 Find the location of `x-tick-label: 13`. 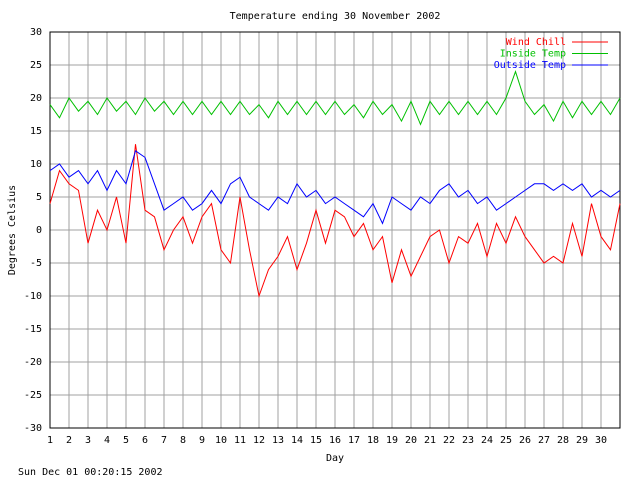

x-tick-label: 13 is located at coordinates (278, 440).